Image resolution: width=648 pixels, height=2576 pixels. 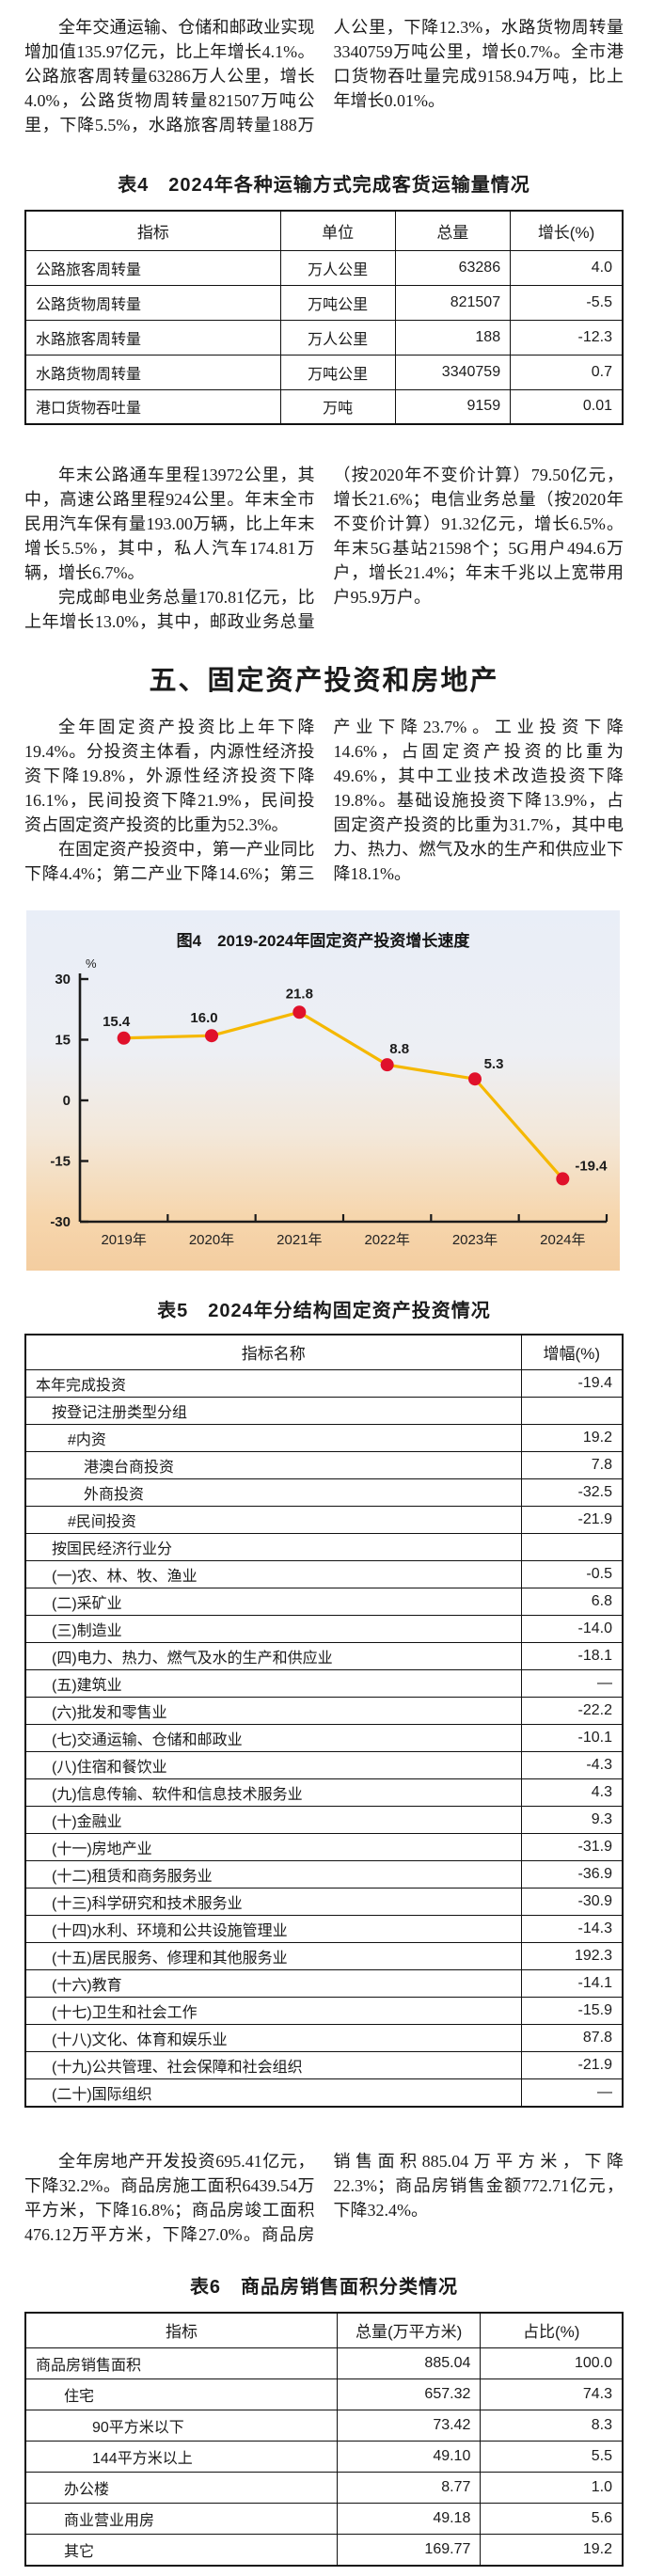 I want to click on table-row: (七)交通运输、仓储和邮政业 -10.1, so click(x=324, y=1737).